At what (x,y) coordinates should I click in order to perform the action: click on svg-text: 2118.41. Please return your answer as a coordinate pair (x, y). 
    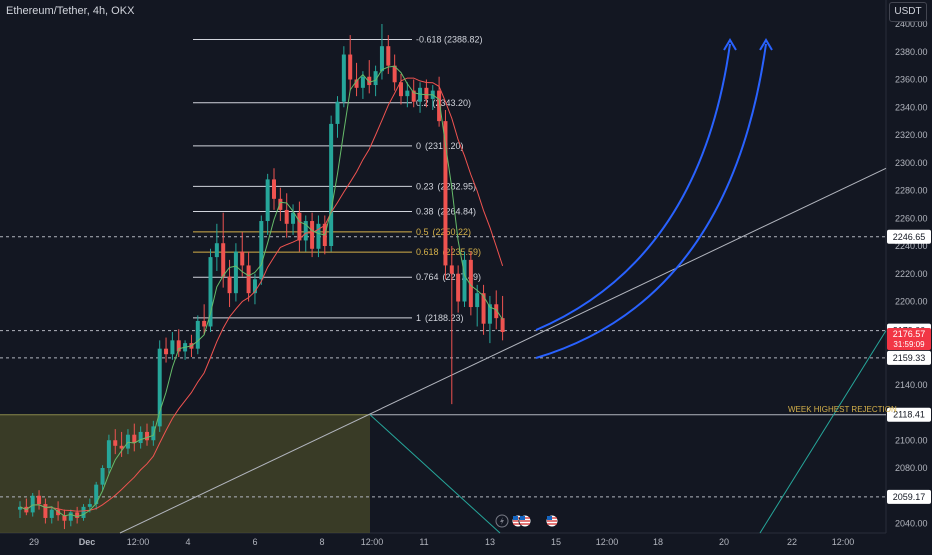
    Looking at the image, I should click on (909, 415).